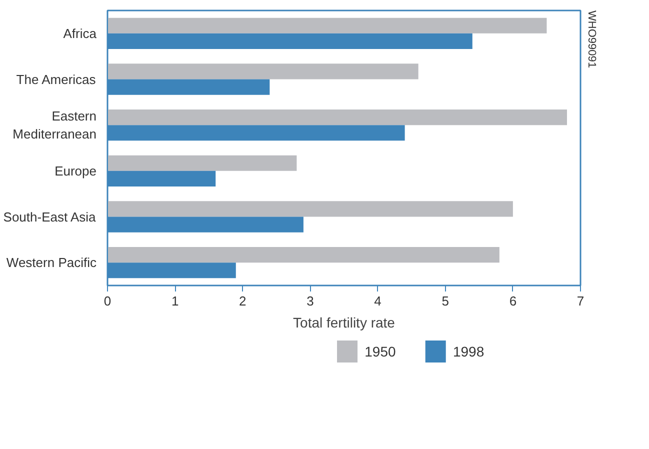 This screenshot has height=449, width=649. I want to click on x-tick-label: 7, so click(580, 301).